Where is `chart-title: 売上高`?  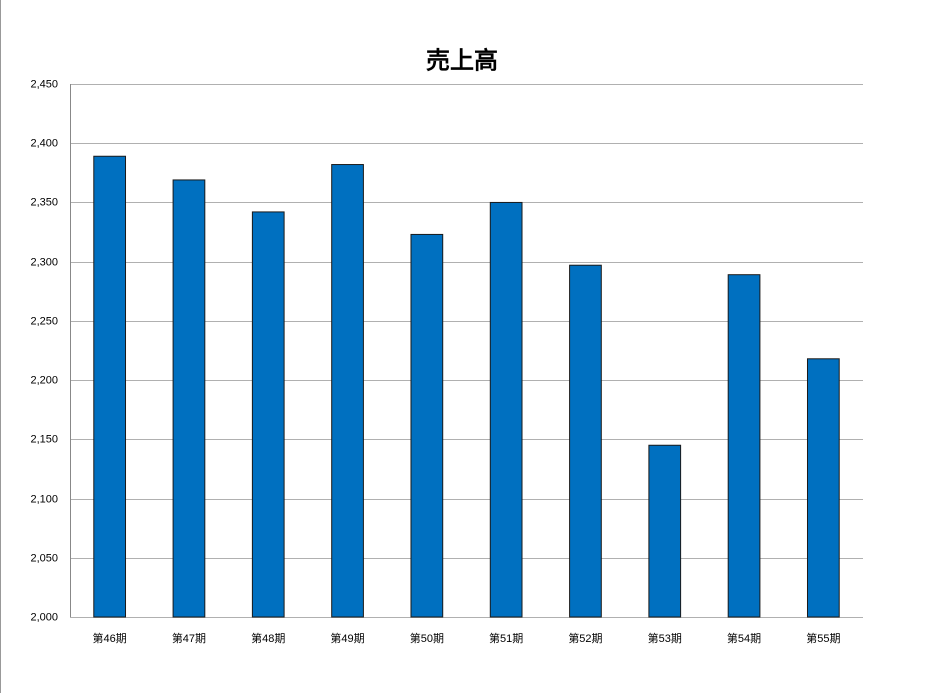 chart-title: 売上高 is located at coordinates (462, 60).